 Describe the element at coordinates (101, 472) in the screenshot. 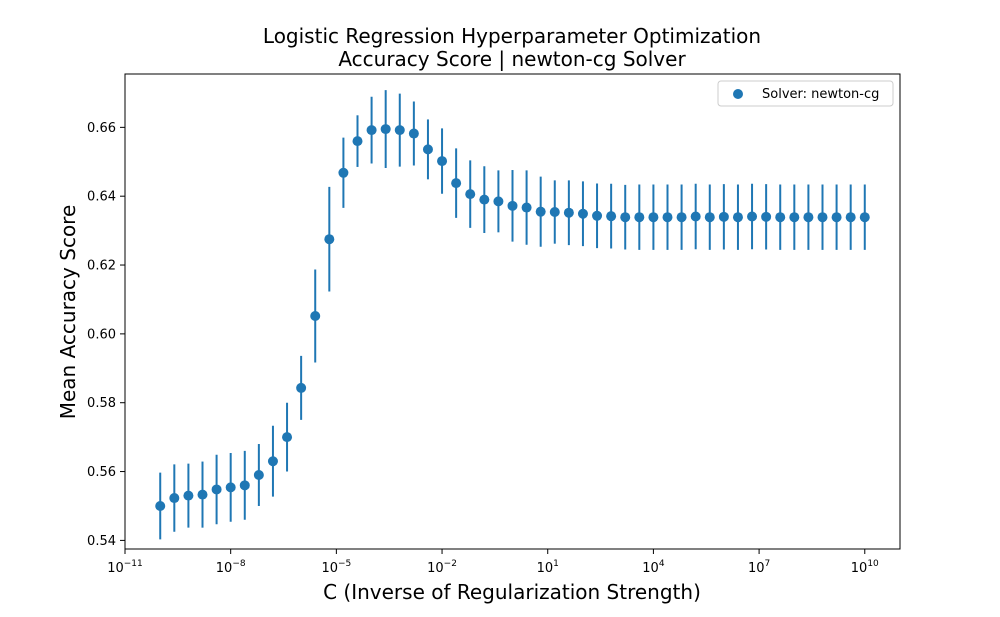

I see `y-tick-label: 0.56` at that location.